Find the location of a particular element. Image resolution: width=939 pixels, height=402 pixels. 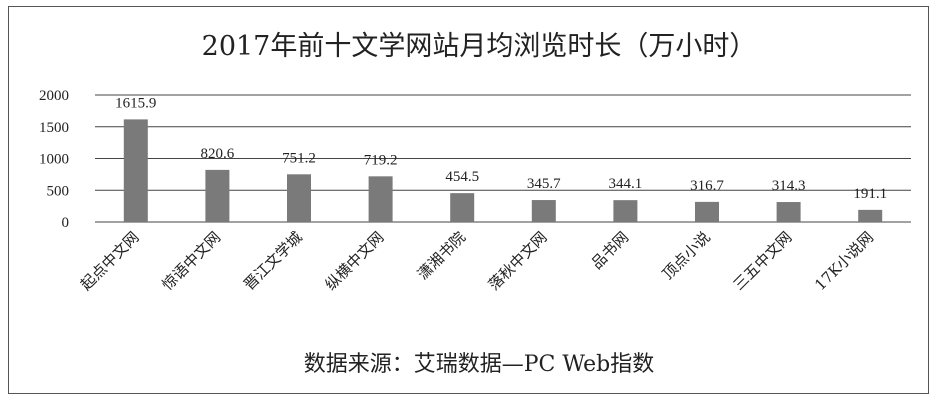

chart-source-note: 数据来源：艾瑞数据—PC Web指数 is located at coordinates (479, 364).